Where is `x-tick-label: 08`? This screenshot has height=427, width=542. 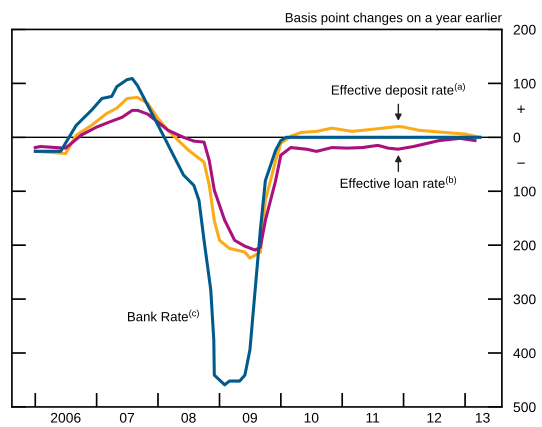
x-tick-label: 08 is located at coordinates (188, 417).